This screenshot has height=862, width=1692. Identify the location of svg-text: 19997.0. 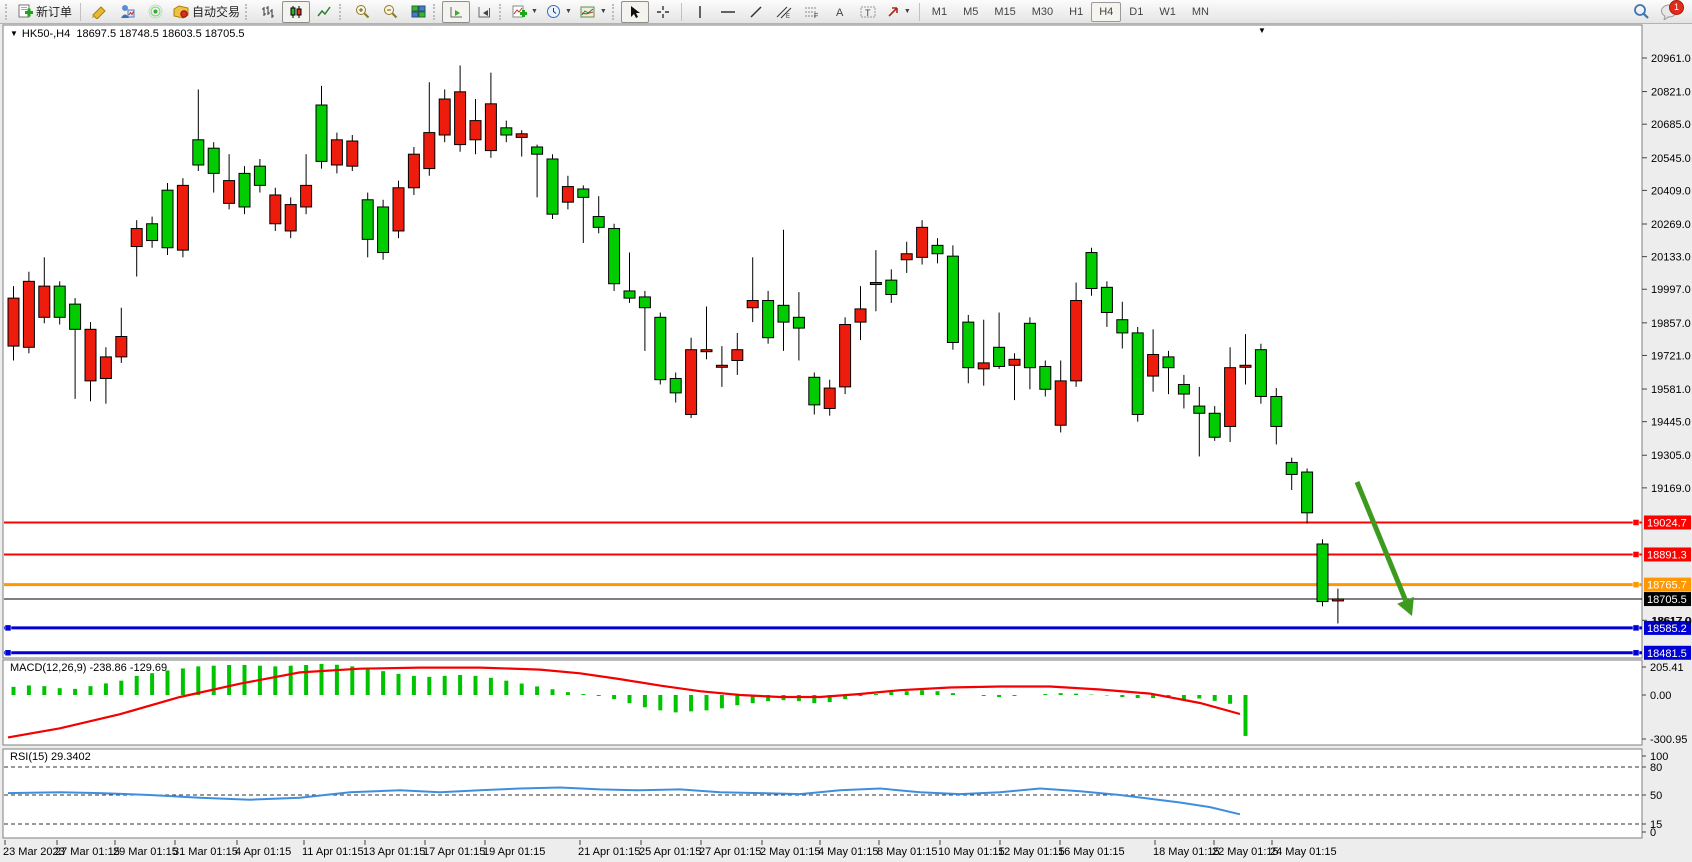
(1671, 290).